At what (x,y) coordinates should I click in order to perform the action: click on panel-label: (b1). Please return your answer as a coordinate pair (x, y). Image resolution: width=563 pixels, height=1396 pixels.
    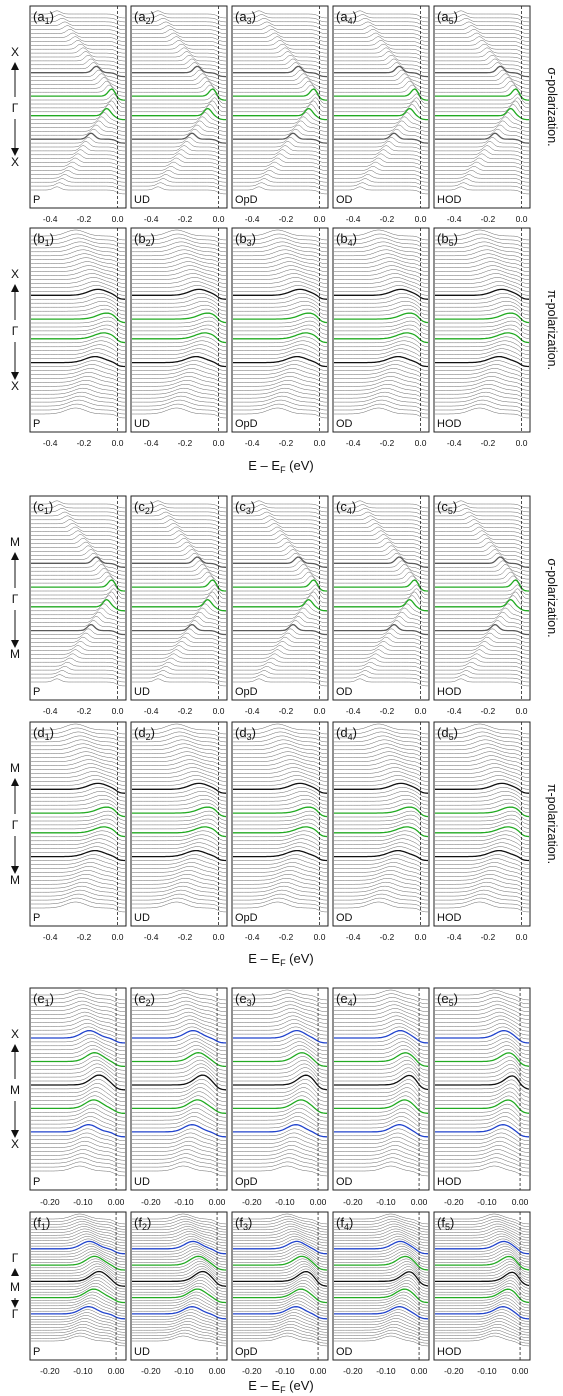
    Looking at the image, I should click on (43, 239).